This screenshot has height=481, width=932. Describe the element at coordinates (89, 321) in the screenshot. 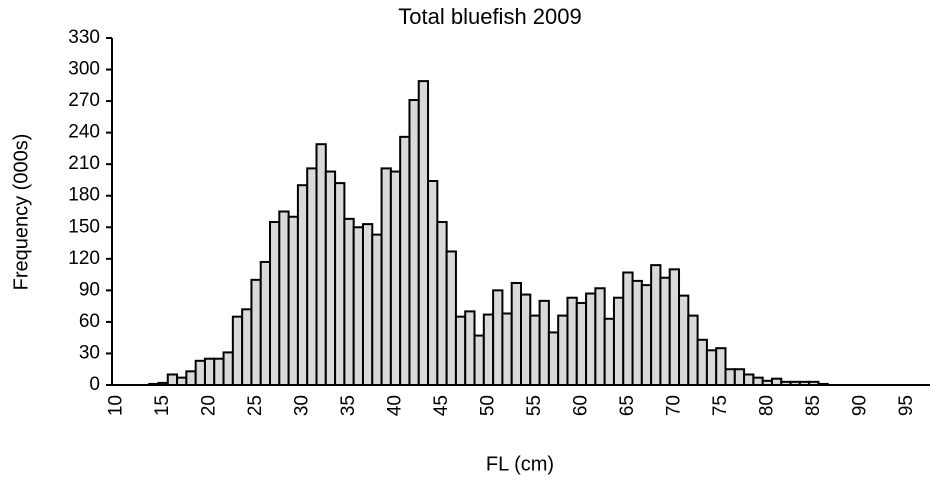

I see `y-tick-label: 60` at that location.